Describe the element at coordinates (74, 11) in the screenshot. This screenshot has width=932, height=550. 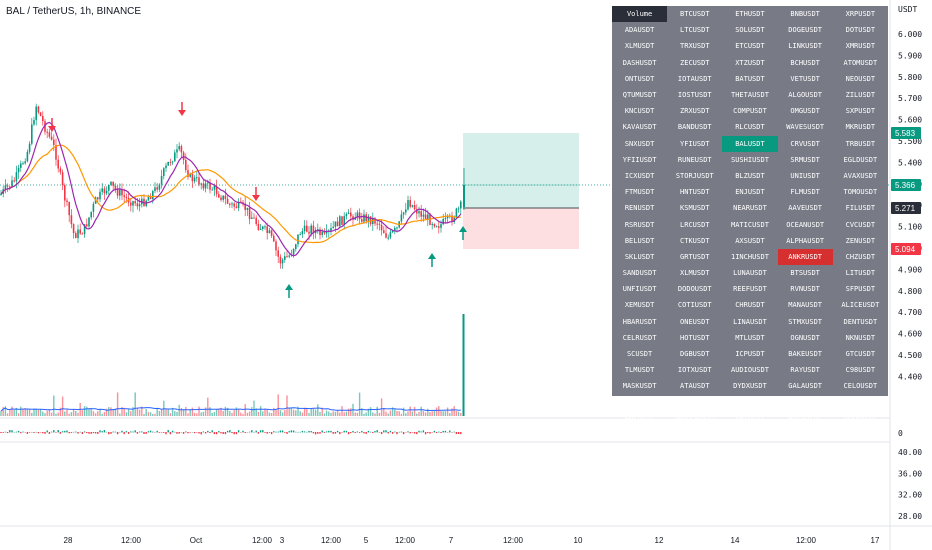
I see `symbol-title: BAL / TetherUS, 1h, BINANCE` at that location.